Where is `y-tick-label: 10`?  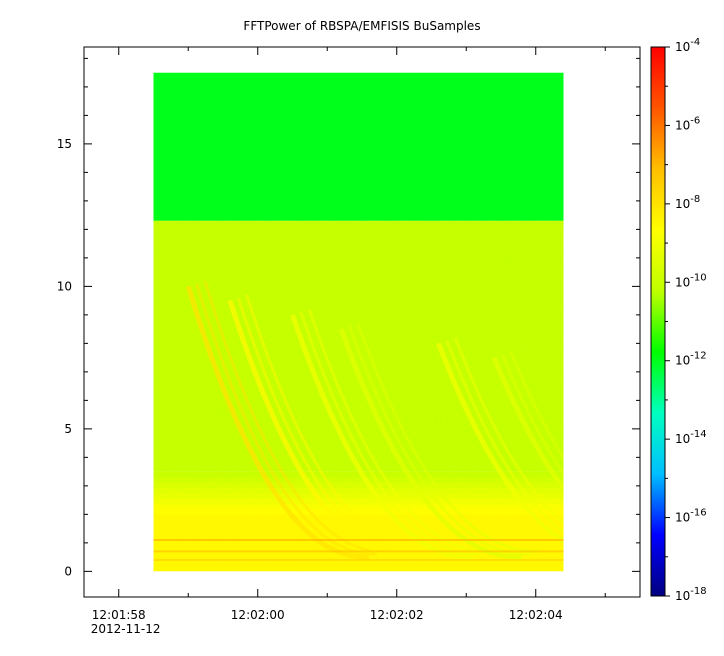 y-tick-label: 10 is located at coordinates (64, 286).